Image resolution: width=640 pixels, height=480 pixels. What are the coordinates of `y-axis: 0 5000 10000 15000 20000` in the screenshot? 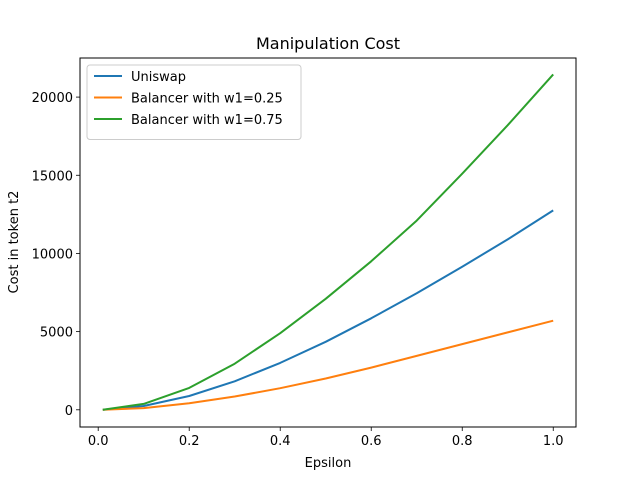 It's located at (56, 255).